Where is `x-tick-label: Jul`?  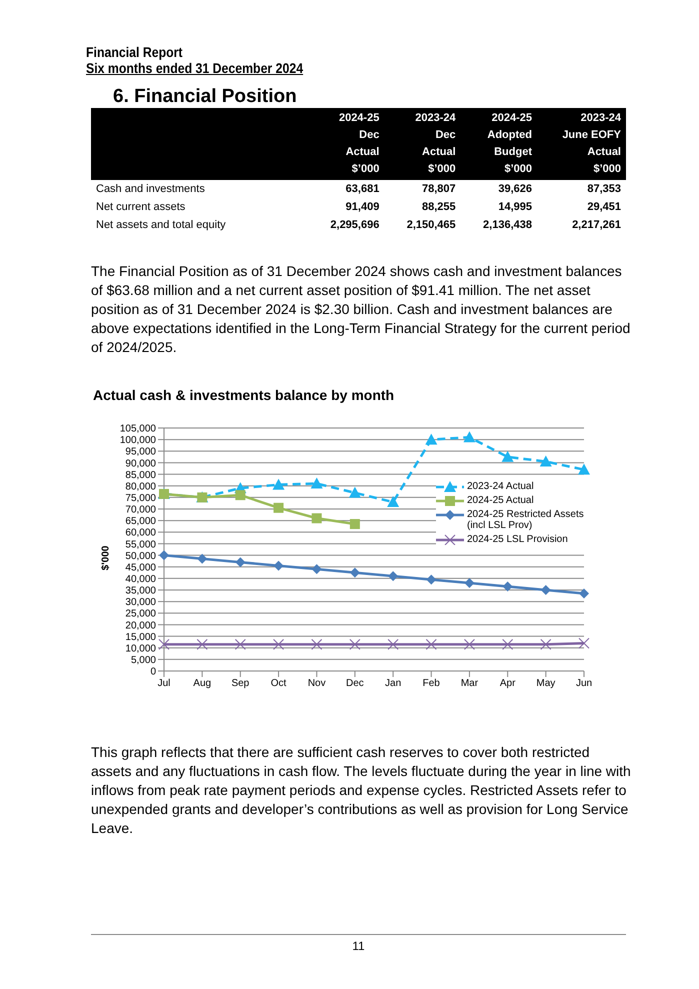
x-tick-label: Jul is located at coordinates (164, 684).